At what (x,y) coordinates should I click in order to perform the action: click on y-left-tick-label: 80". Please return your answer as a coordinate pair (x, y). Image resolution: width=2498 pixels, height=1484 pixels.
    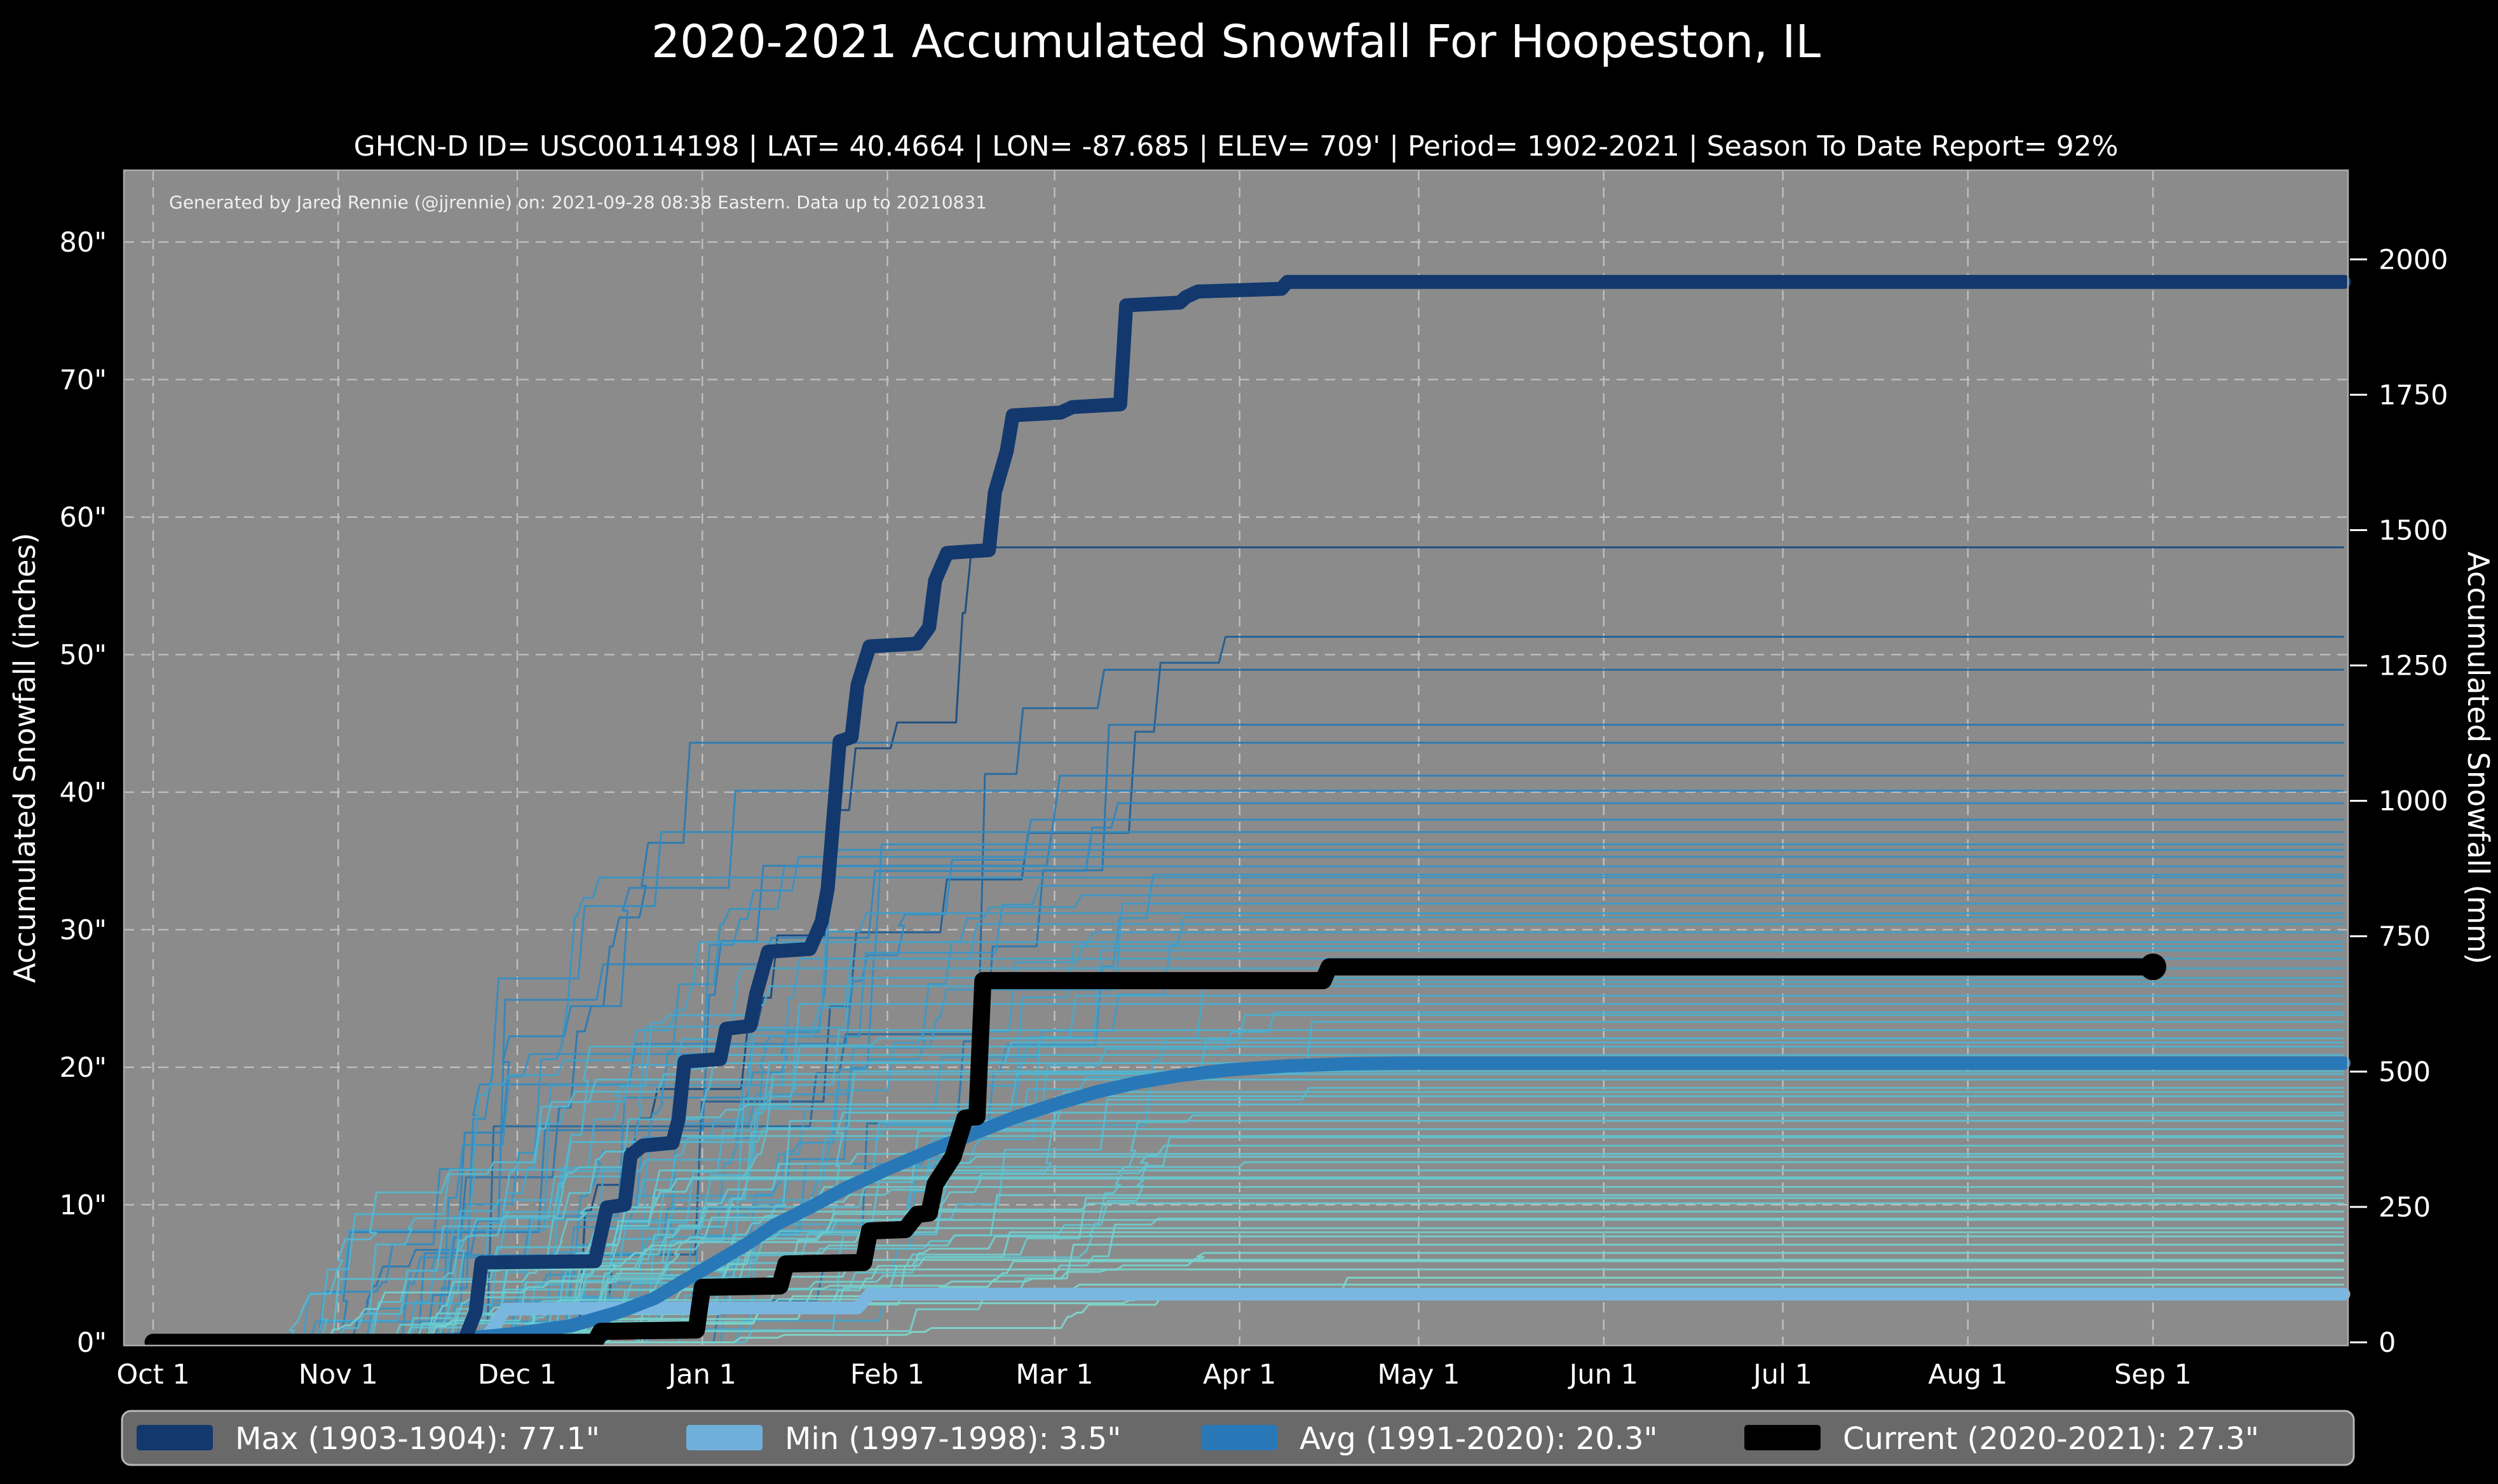
    Looking at the image, I should click on (83, 243).